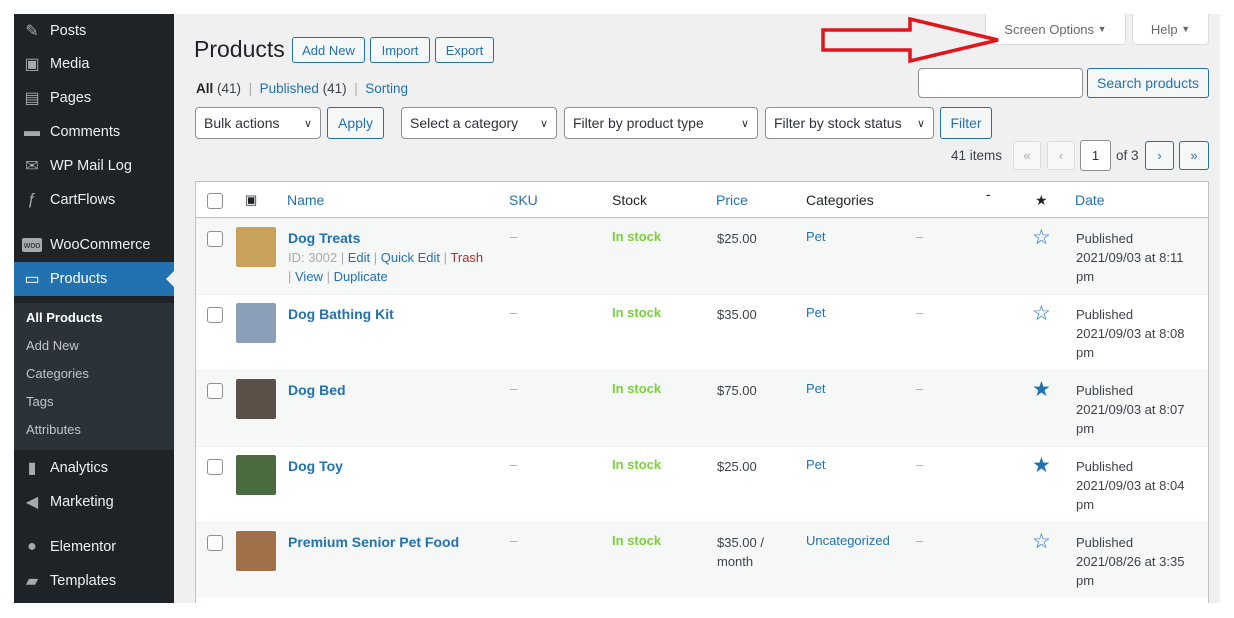  Describe the element at coordinates (359, 257) in the screenshot. I see `edit-link: Edit` at that location.